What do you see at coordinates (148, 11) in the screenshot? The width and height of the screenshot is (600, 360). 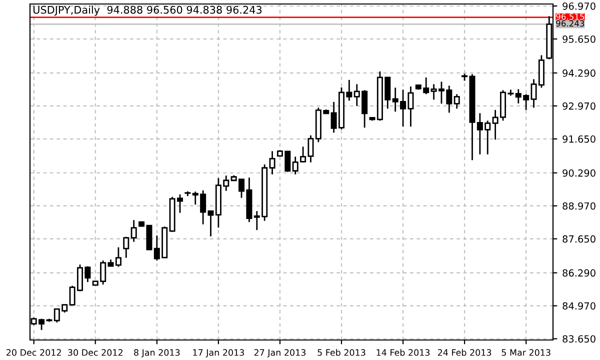 I see `chart-title: USDJPY,Daily 94.888 96.560 94.838 96.243` at bounding box center [148, 11].